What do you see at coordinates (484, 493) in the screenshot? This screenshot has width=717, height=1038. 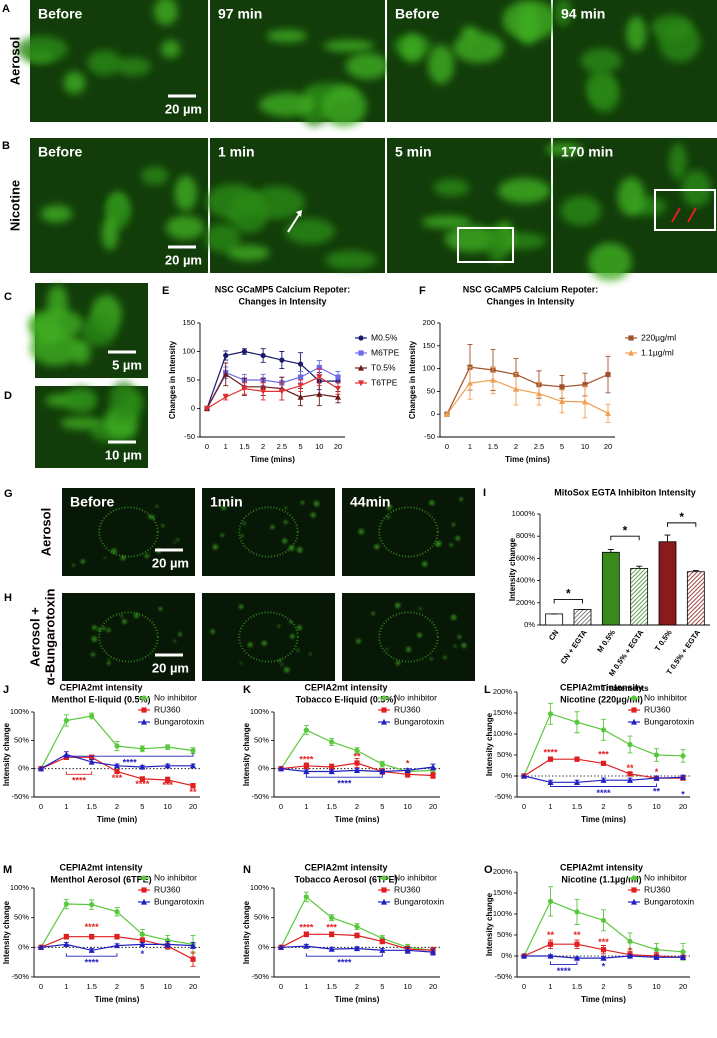 I see `panel-letter: I` at bounding box center [484, 493].